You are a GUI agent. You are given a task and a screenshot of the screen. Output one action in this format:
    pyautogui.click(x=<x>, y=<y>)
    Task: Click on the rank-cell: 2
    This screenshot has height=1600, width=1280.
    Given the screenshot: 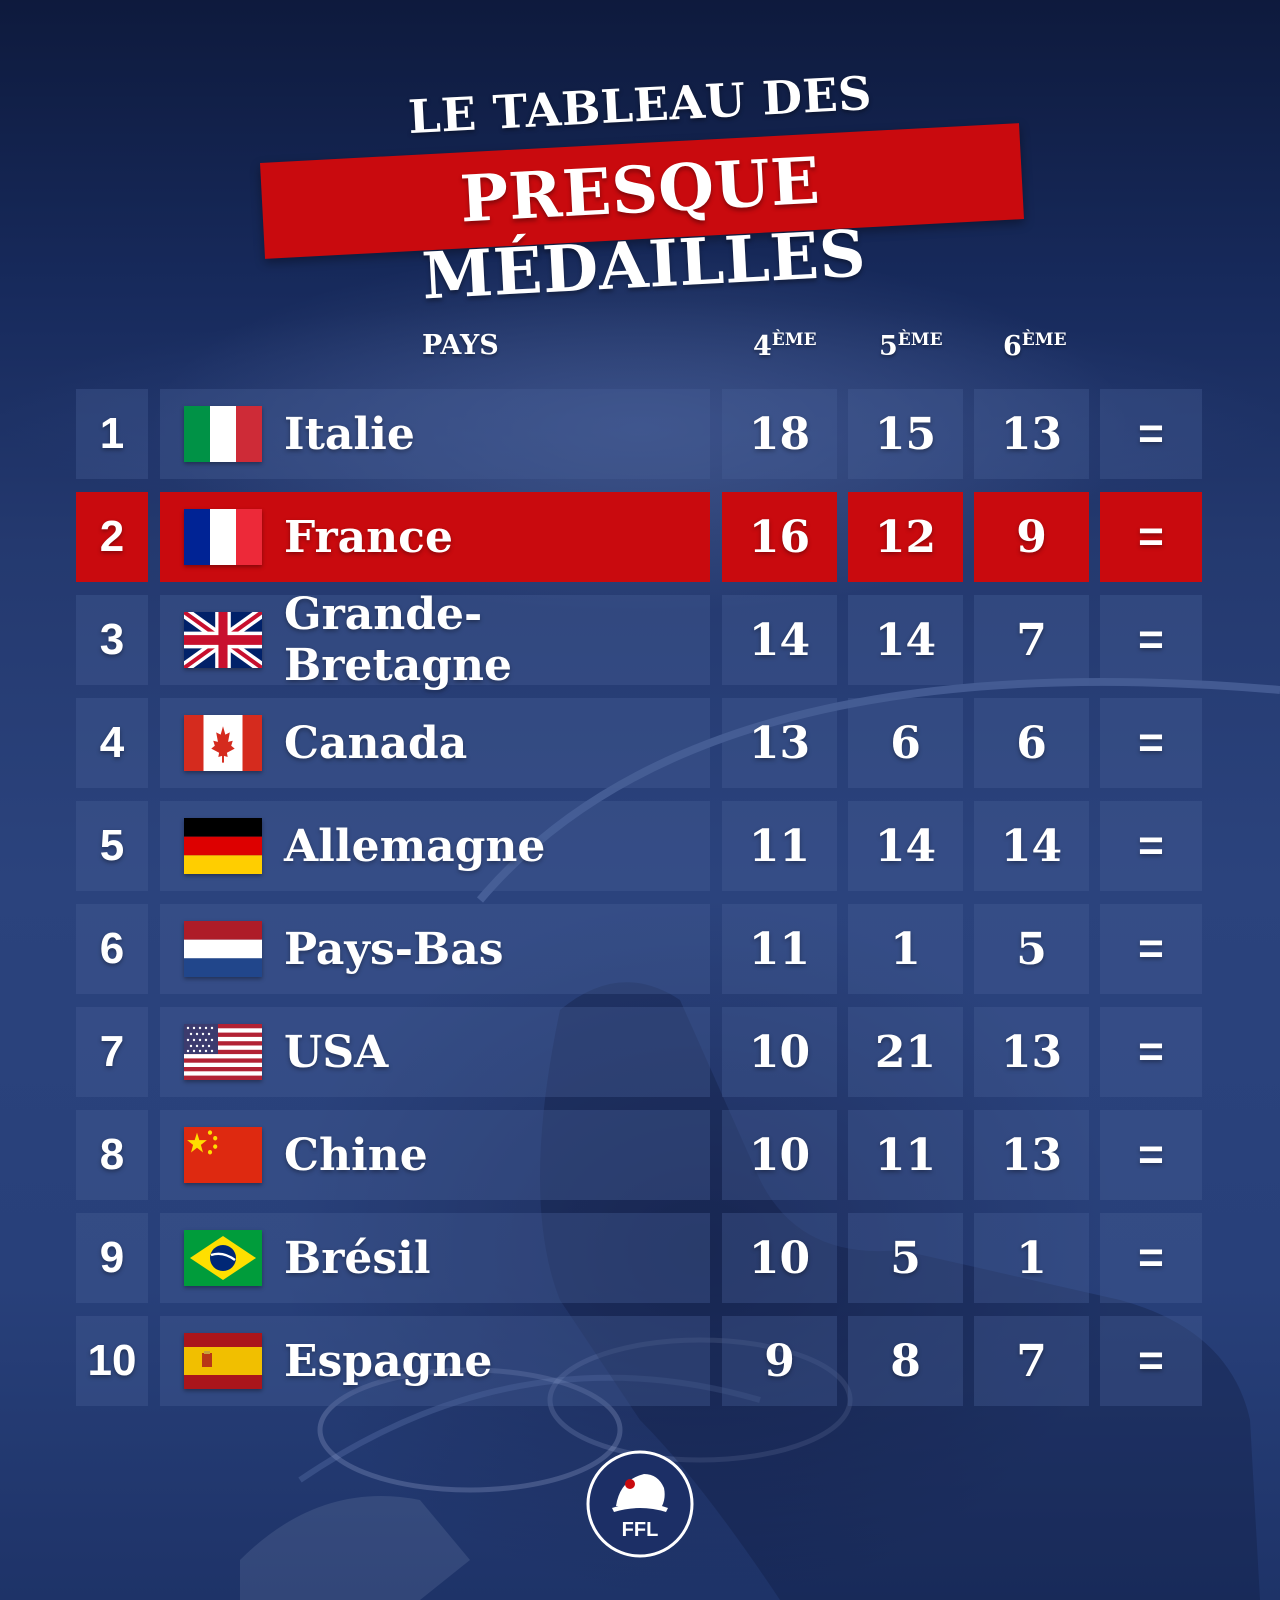 What is the action you would take?
    pyautogui.click(x=112, y=537)
    